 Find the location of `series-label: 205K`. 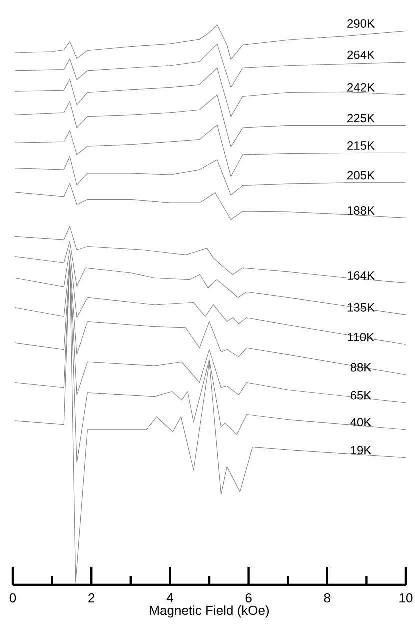

series-label: 205K is located at coordinates (361, 175).